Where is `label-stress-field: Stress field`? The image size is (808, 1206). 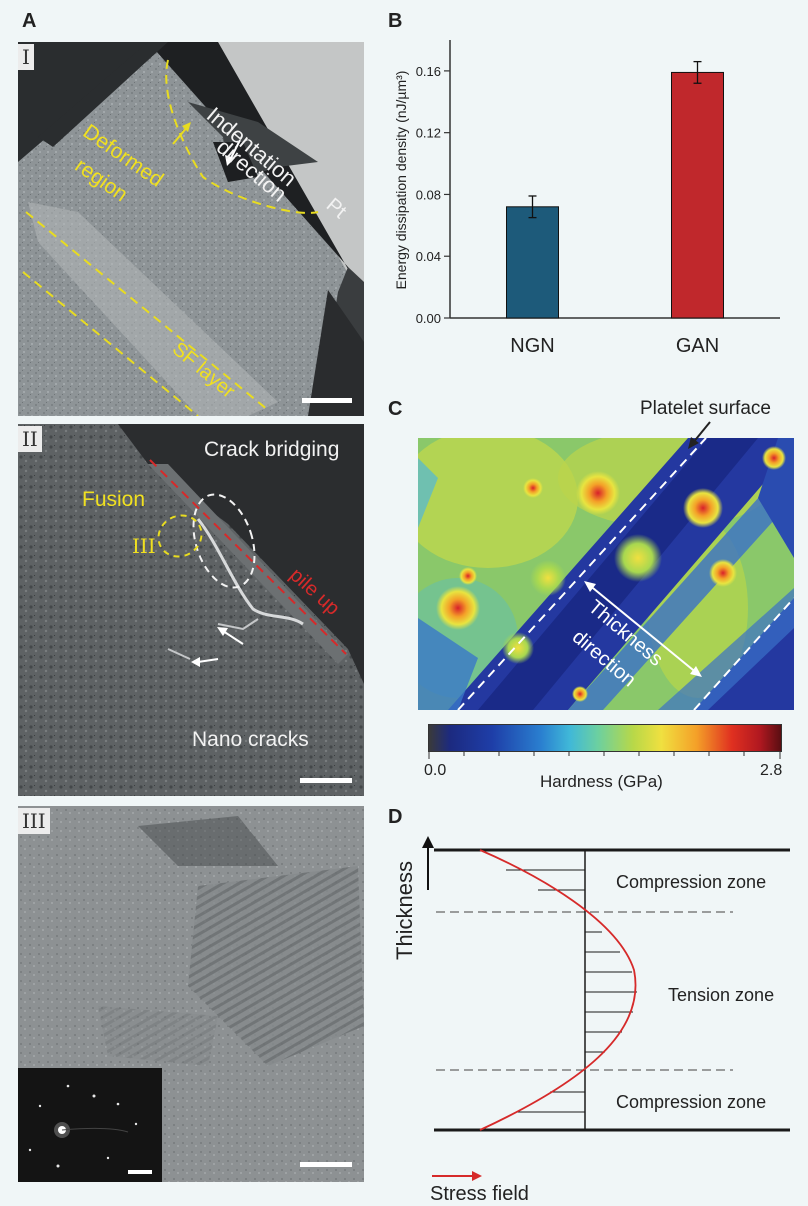 label-stress-field: Stress field is located at coordinates (479, 1194).